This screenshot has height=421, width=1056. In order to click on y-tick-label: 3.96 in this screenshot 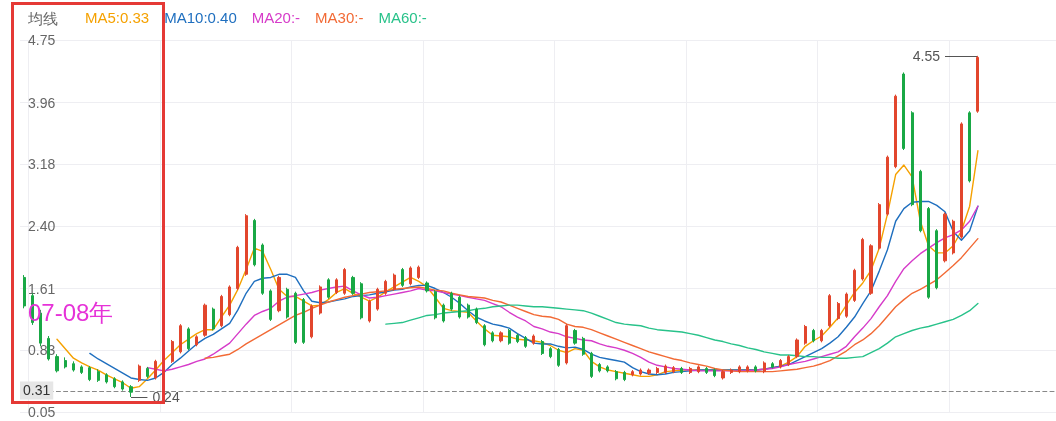, I will do `click(42, 102)`.